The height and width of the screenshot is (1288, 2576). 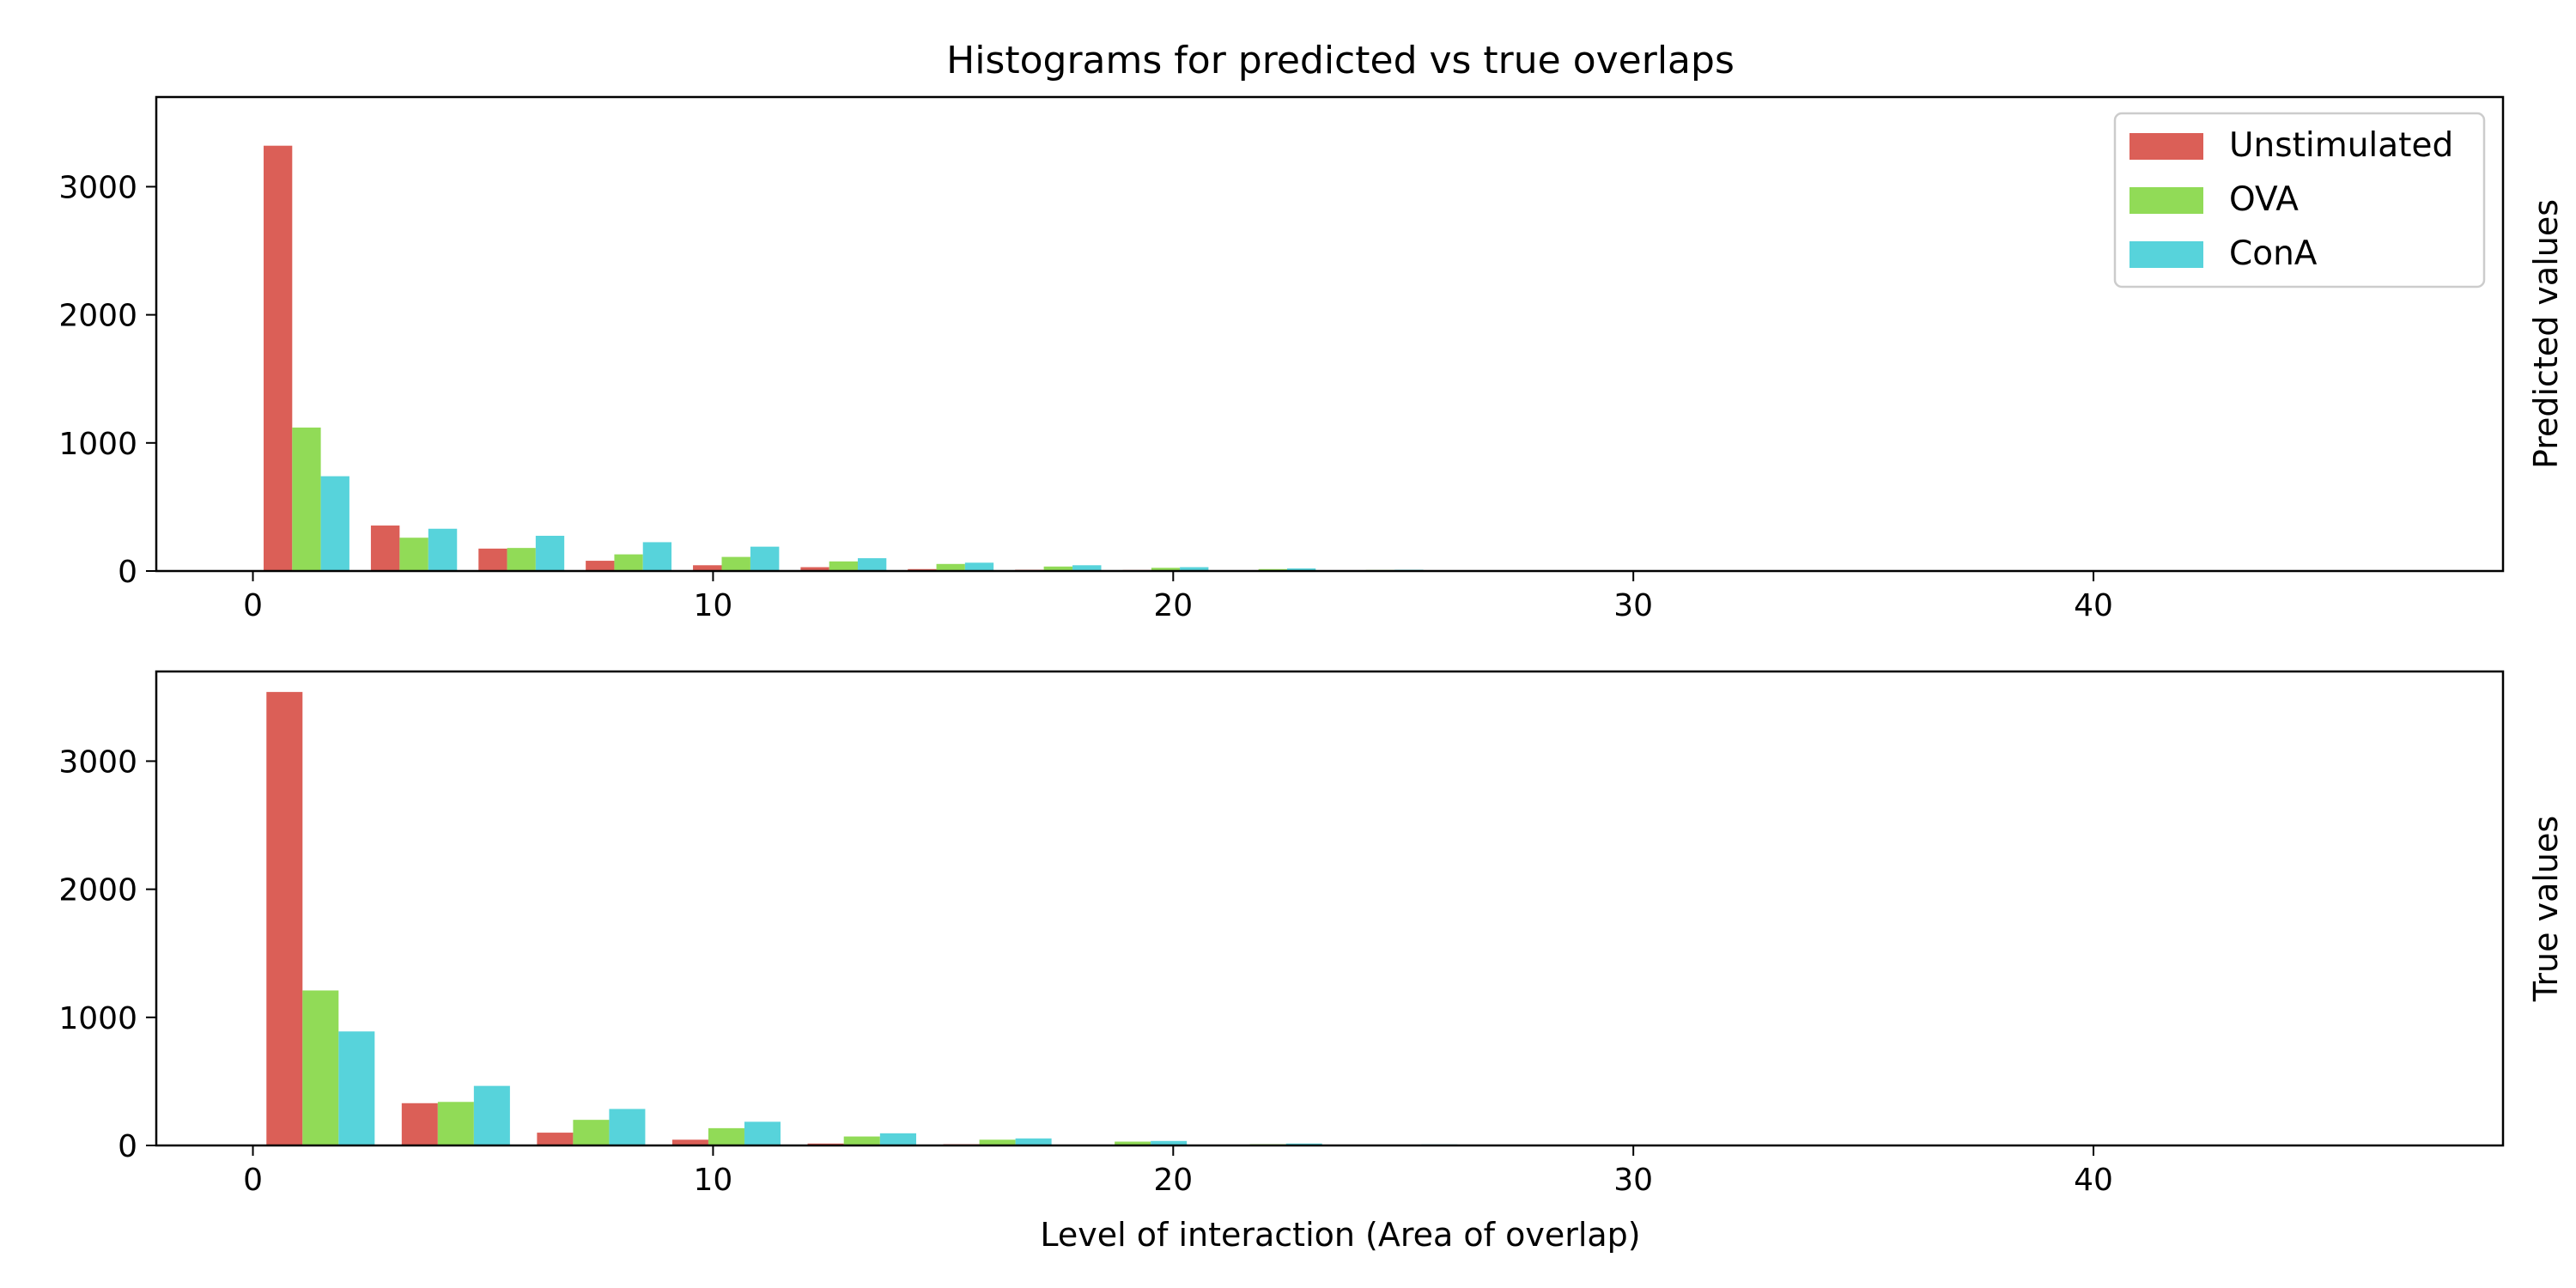 What do you see at coordinates (128, 572) in the screenshot?
I see `predicted-y-tick-label-0: 0` at bounding box center [128, 572].